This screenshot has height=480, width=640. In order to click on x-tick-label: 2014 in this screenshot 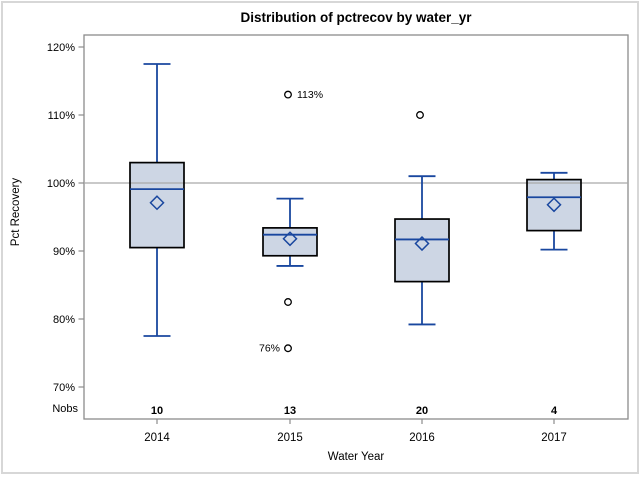, I will do `click(157, 438)`.